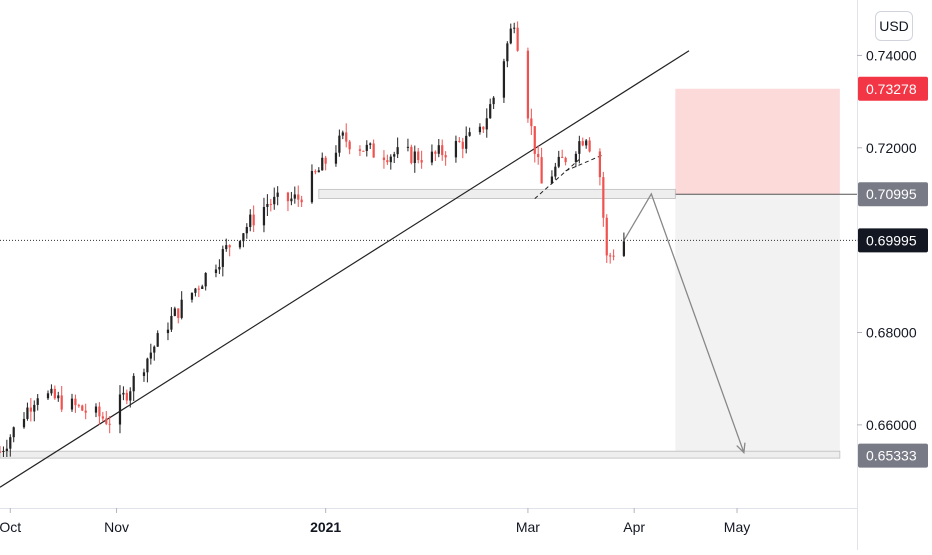 Image resolution: width=932 pixels, height=555 pixels. What do you see at coordinates (891, 148) in the screenshot?
I see `y-tick-label: 0.72000` at bounding box center [891, 148].